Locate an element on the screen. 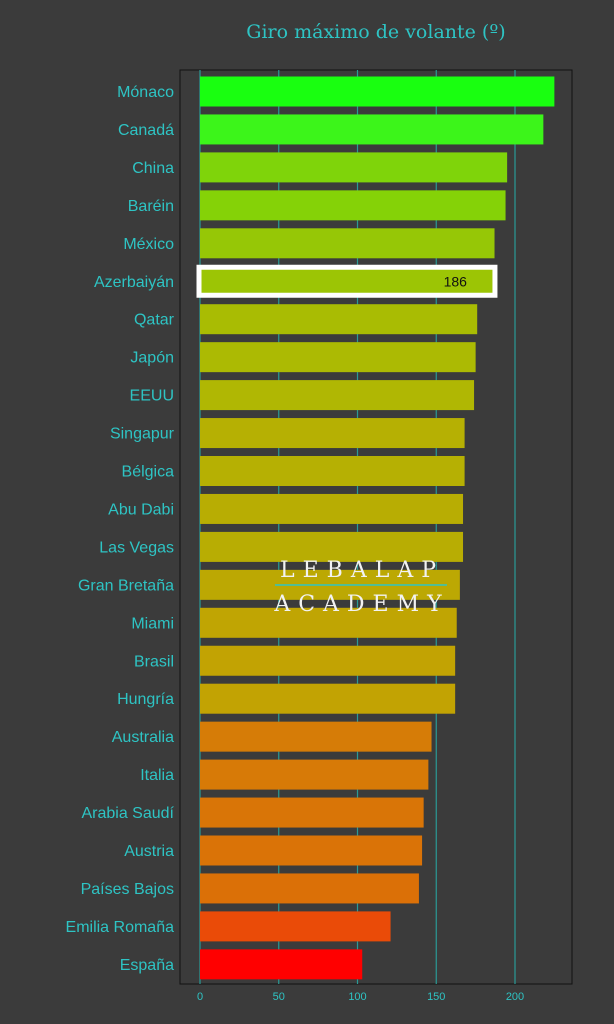  data-label: 186 is located at coordinates (456, 281).